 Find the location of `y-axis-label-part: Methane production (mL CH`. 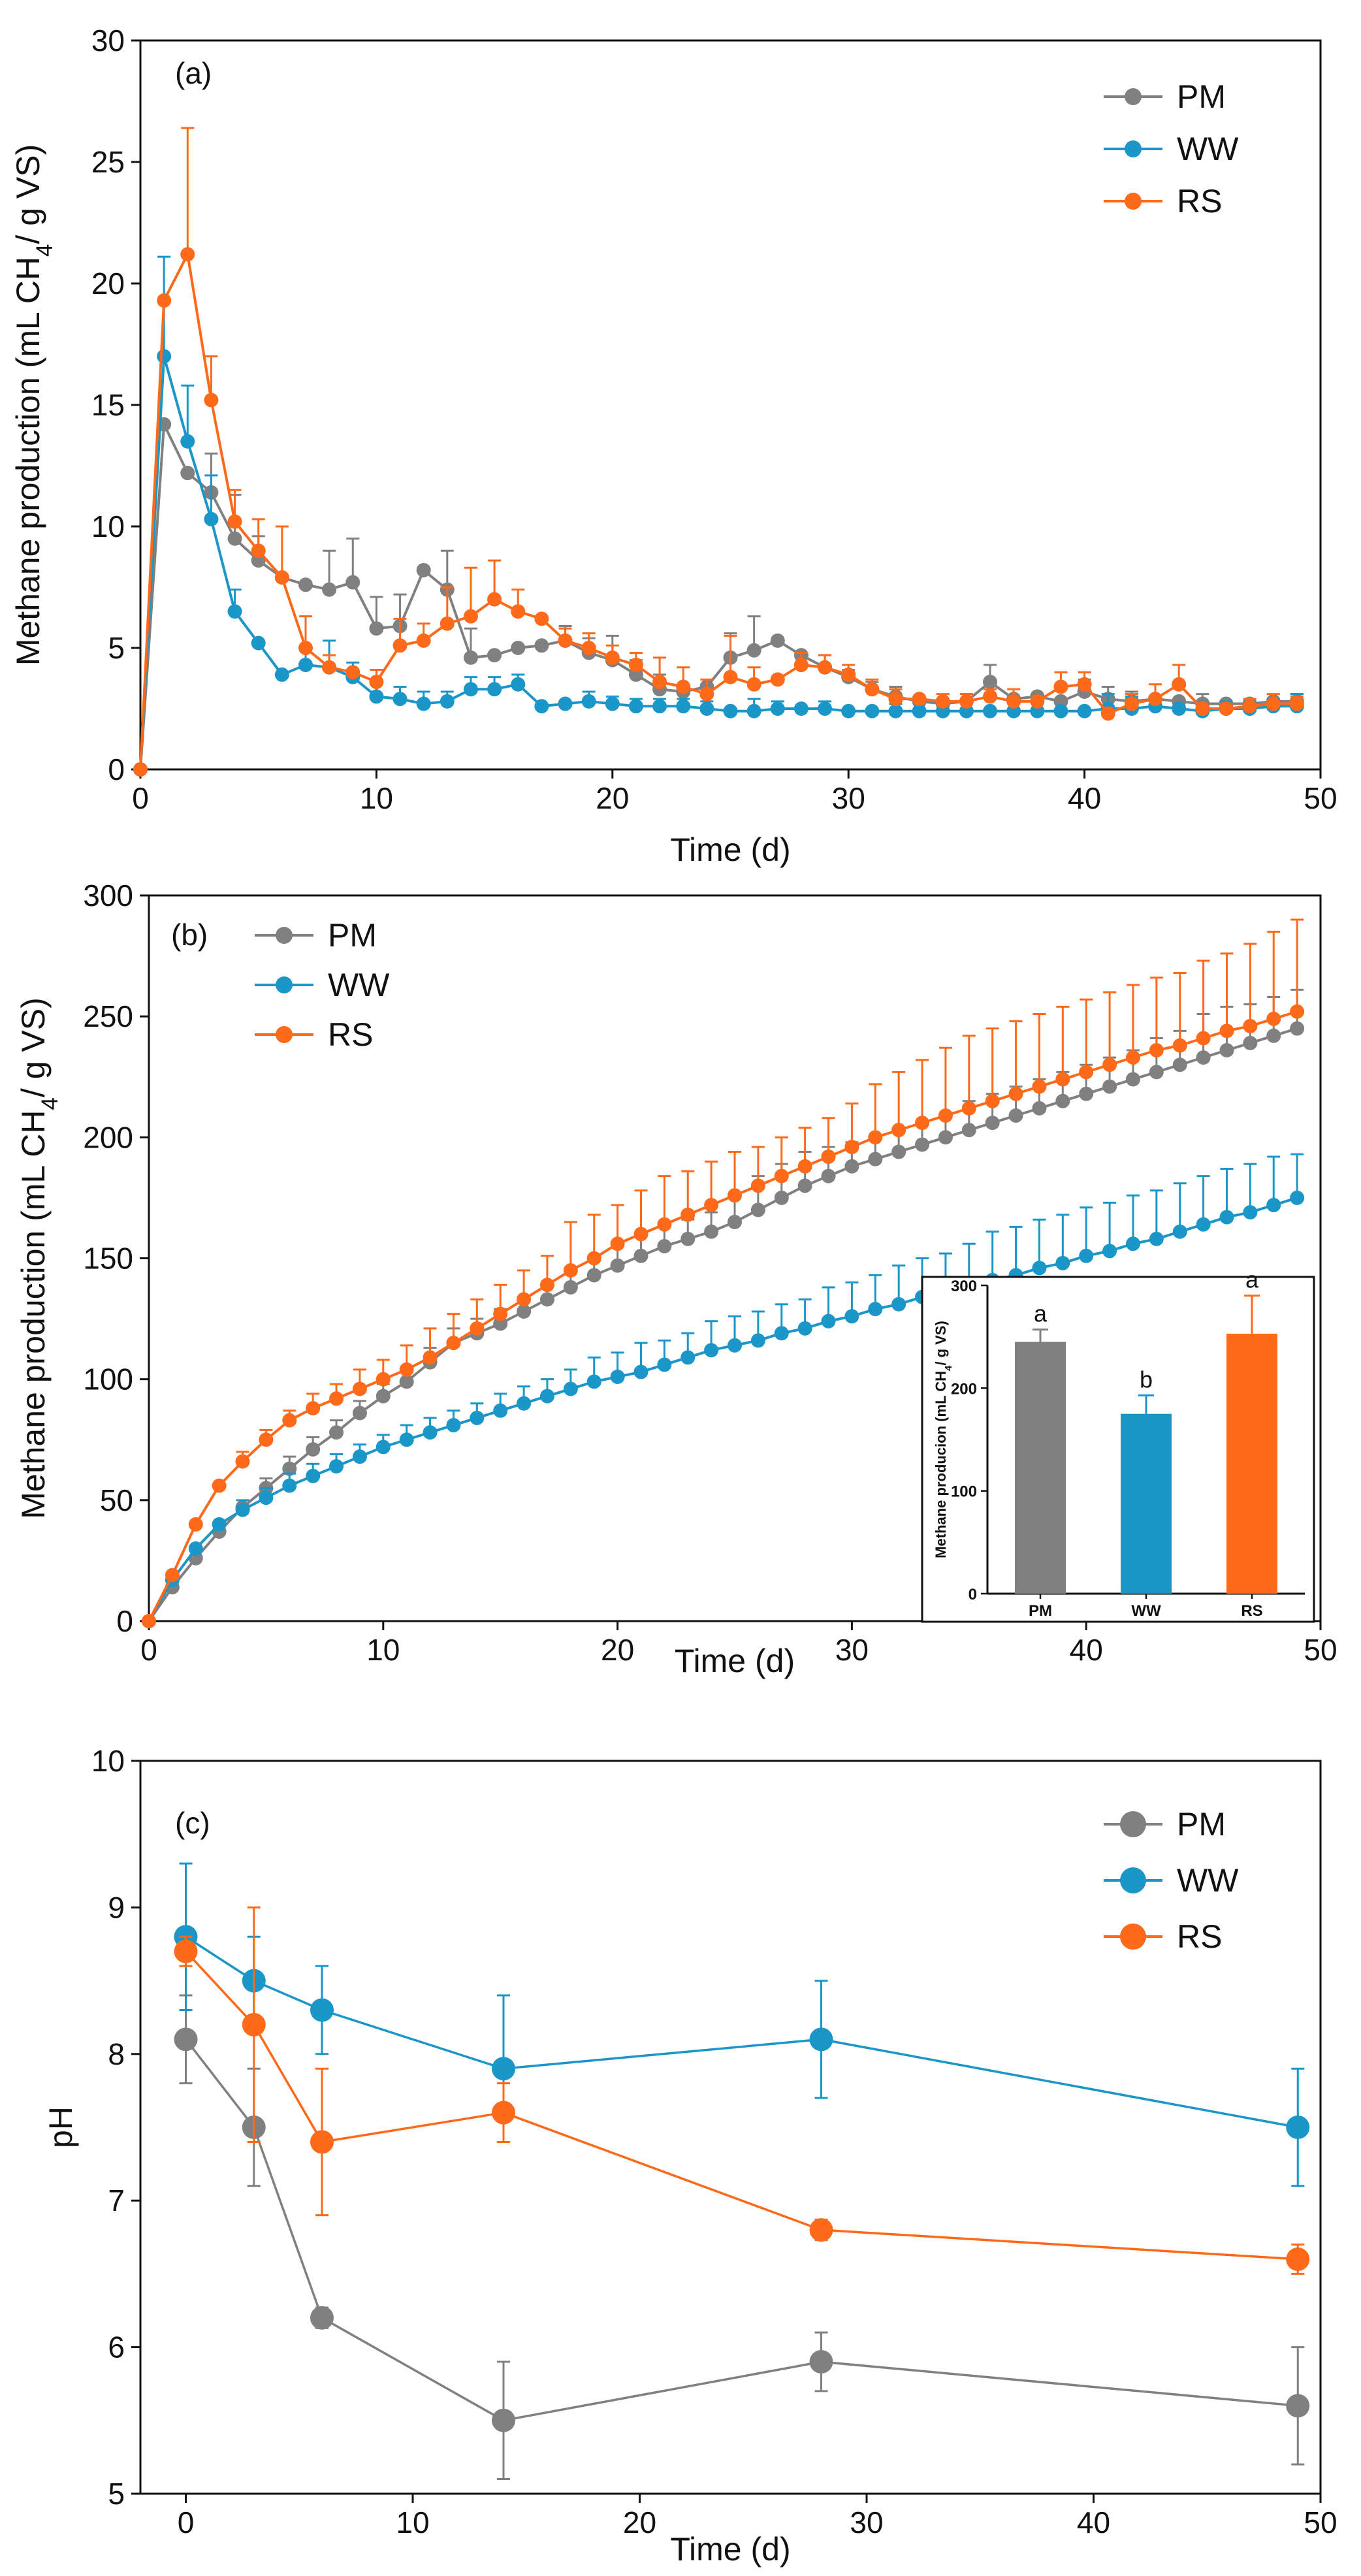

y-axis-label-part: Methane production (mL CH is located at coordinates (33, 1314).